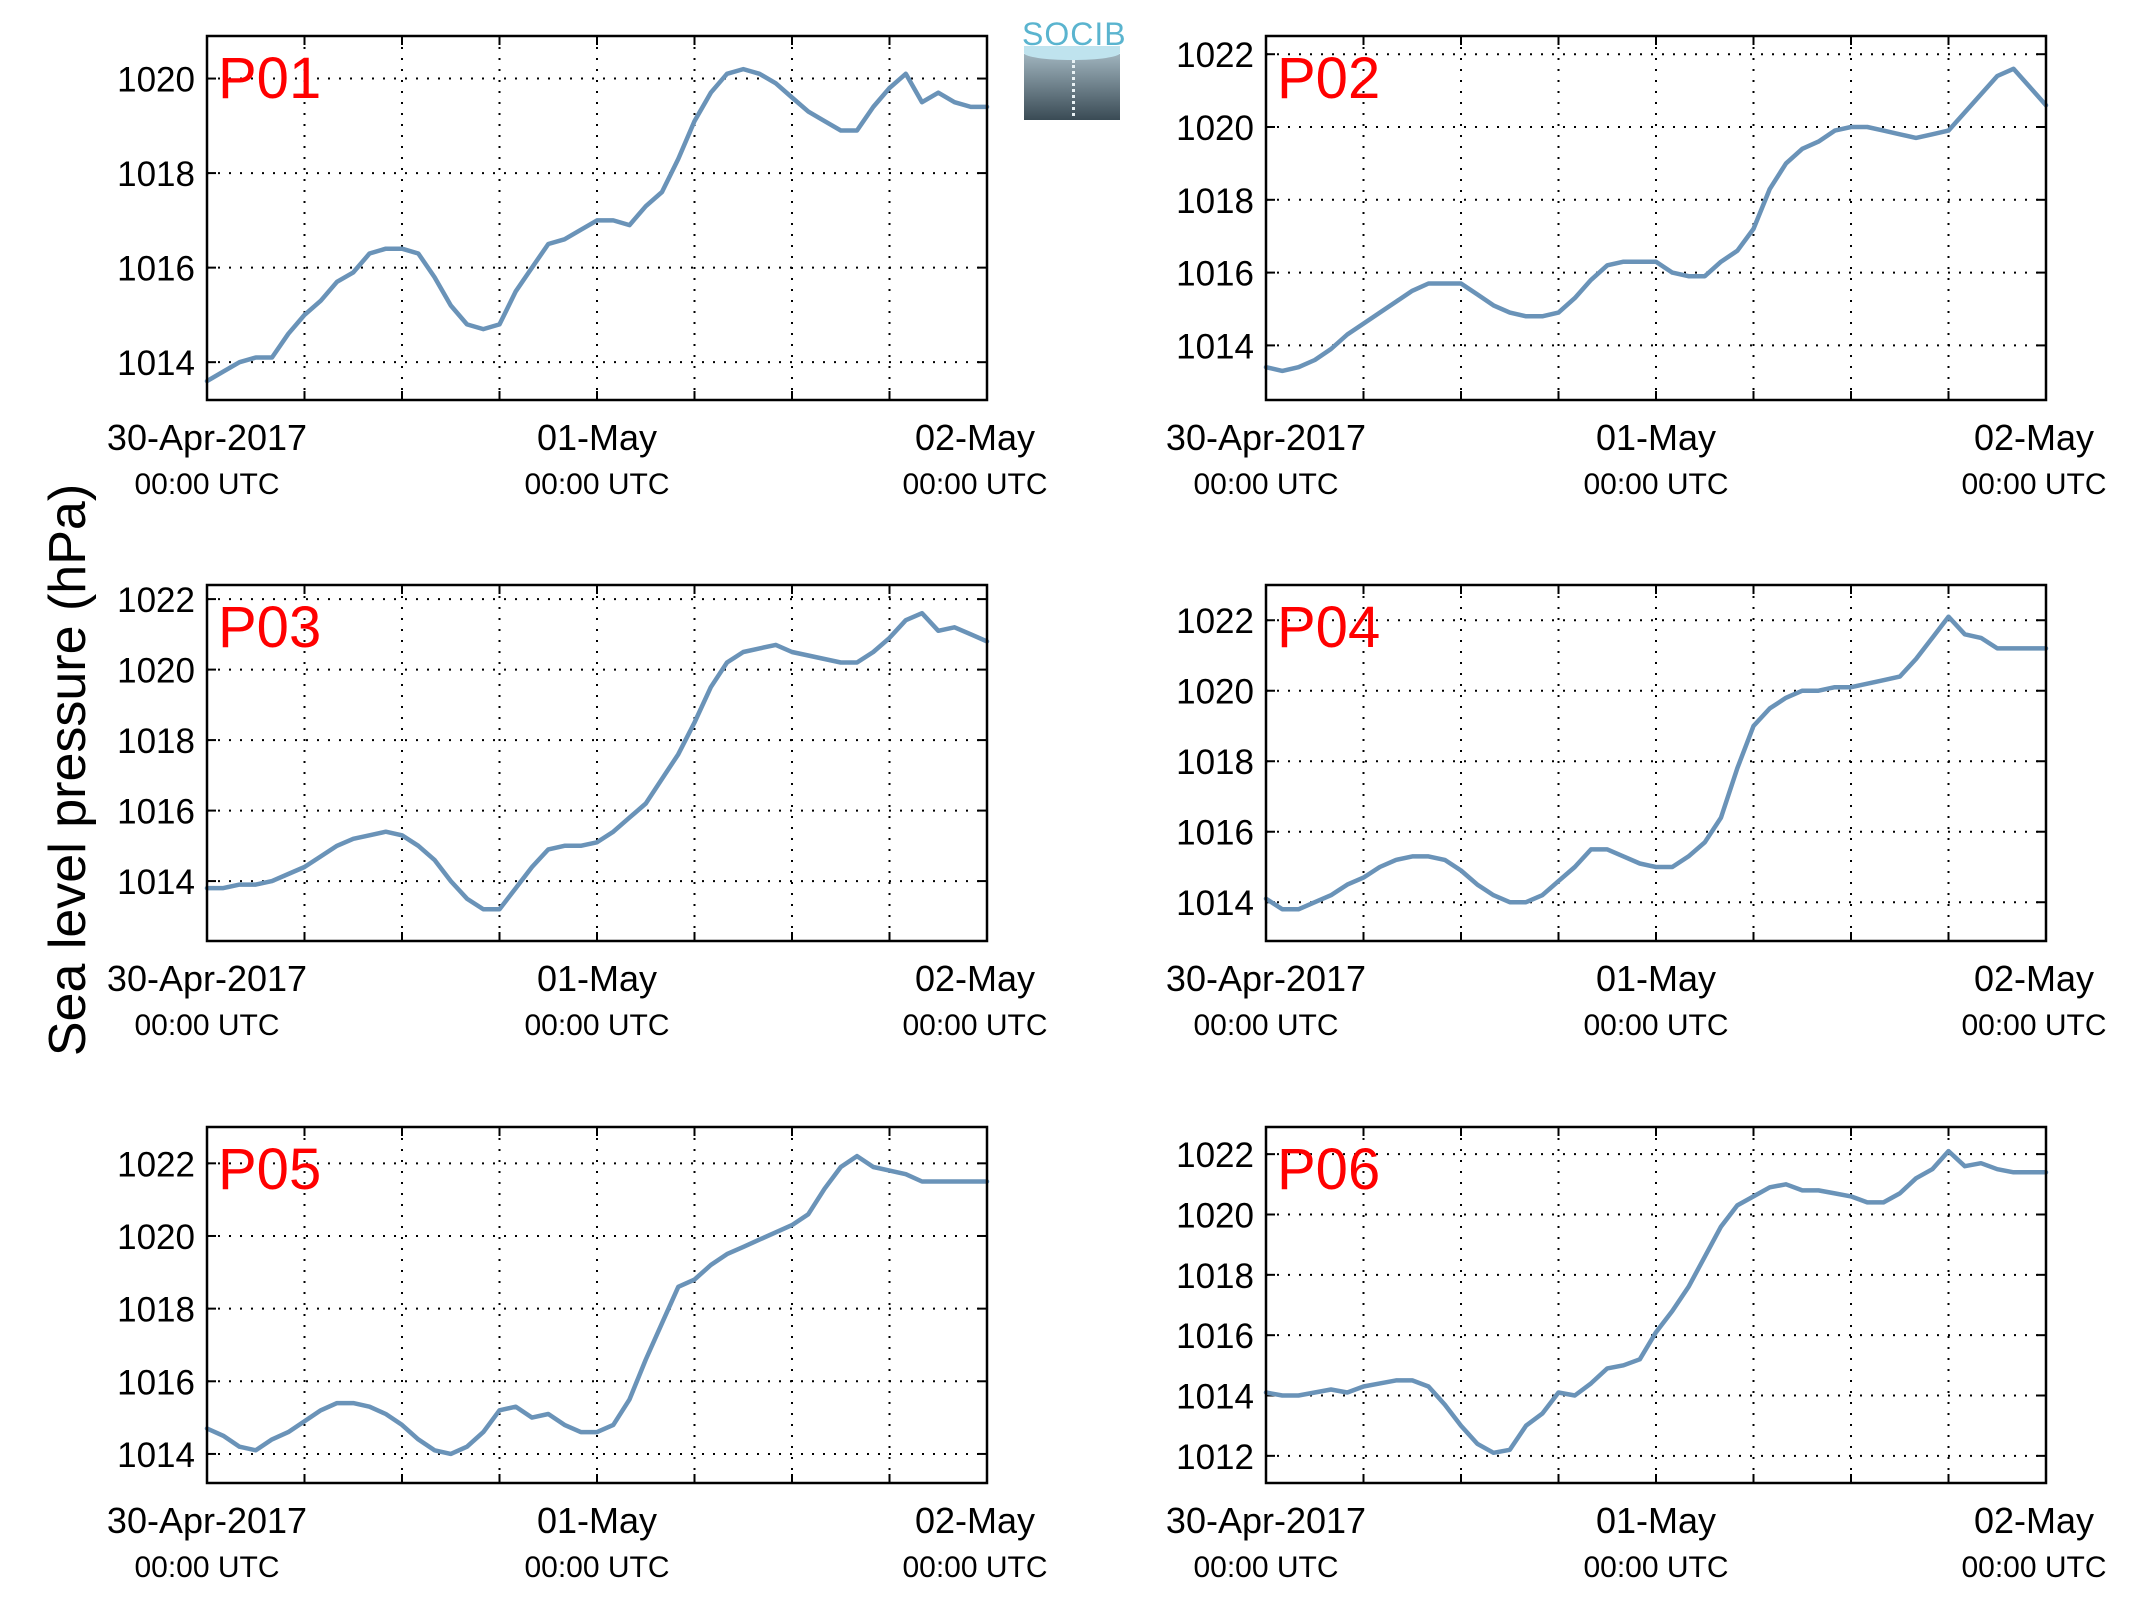  I want to click on station-label: P03, so click(269, 627).